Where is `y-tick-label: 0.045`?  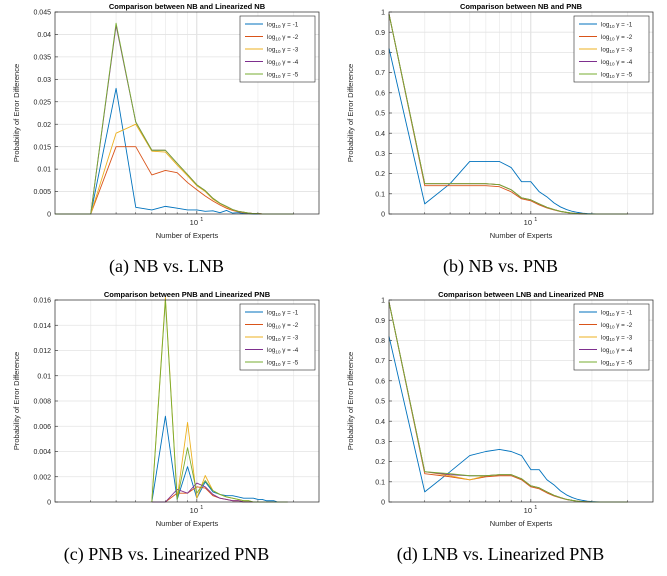
y-tick-label: 0.045 is located at coordinates (42, 13).